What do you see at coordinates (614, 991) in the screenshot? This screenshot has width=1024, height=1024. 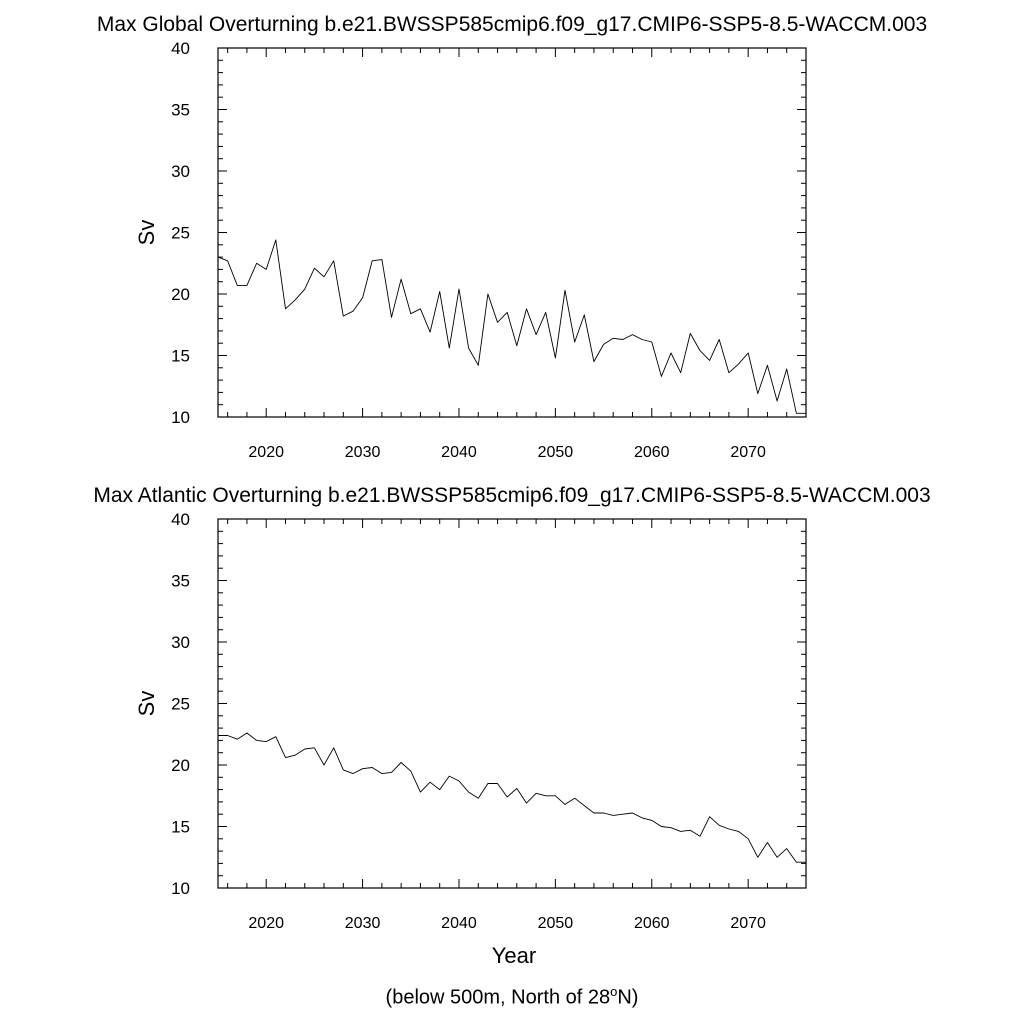 I see `caption-degree-sign: o` at bounding box center [614, 991].